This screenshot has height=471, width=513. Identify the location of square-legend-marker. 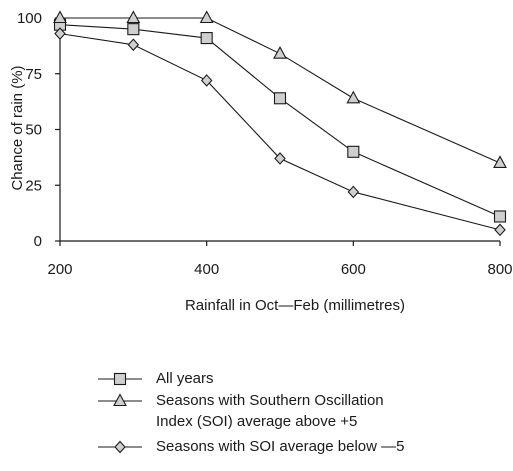
(120, 379).